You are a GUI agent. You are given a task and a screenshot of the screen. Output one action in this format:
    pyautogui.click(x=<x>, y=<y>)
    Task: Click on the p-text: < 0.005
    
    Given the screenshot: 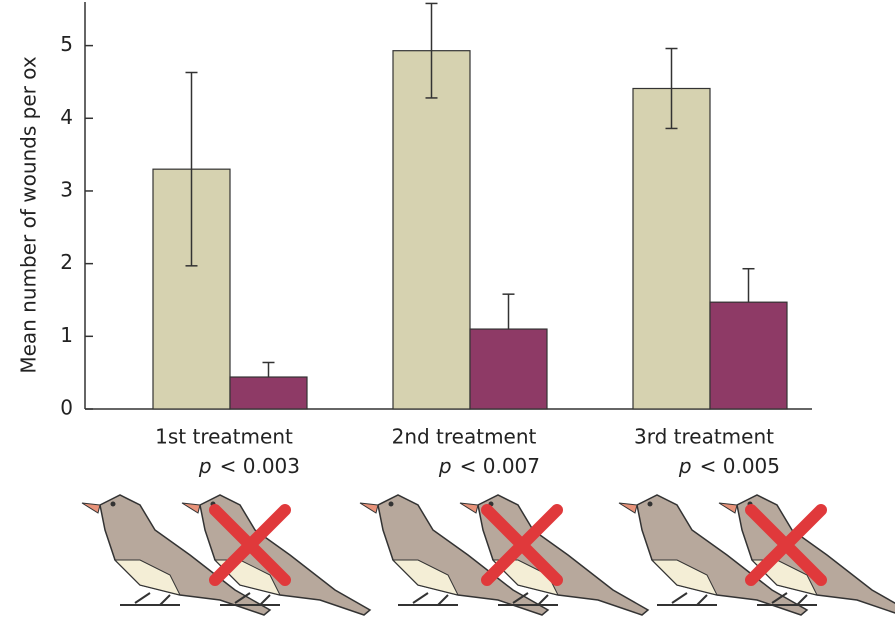 What is the action you would take?
    pyautogui.click(x=740, y=466)
    